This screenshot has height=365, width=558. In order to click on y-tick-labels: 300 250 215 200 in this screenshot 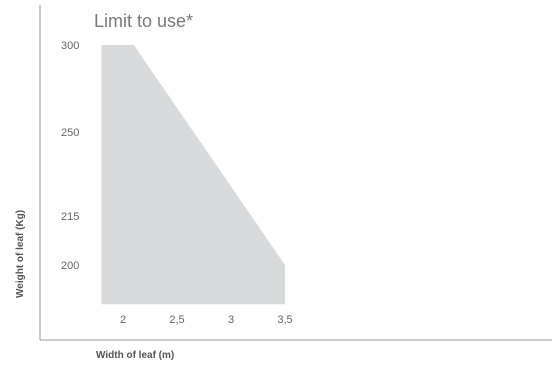, I will do `click(70, 156)`.